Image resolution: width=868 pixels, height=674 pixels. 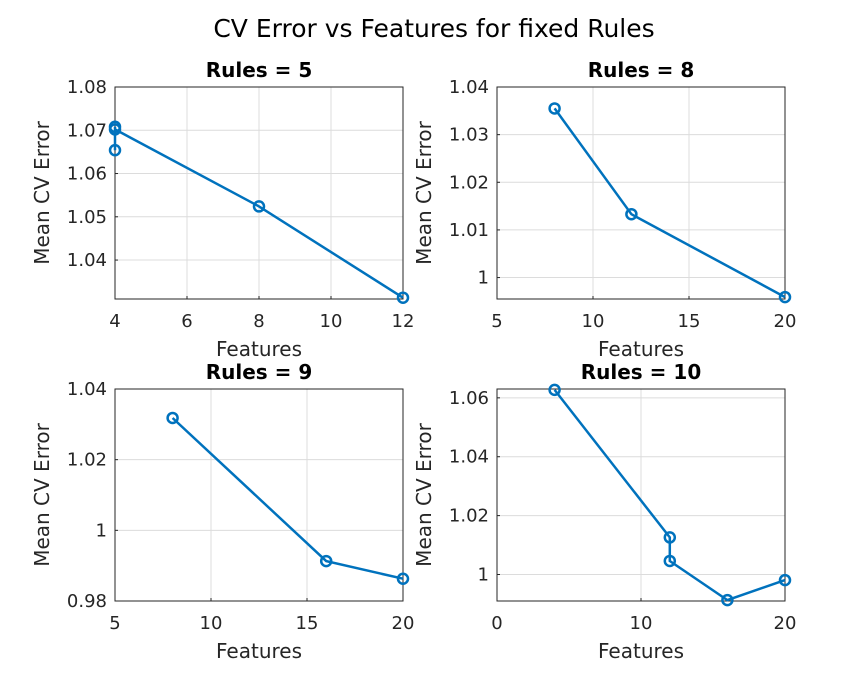 What do you see at coordinates (114, 321) in the screenshot?
I see `x-tick-label: 4` at bounding box center [114, 321].